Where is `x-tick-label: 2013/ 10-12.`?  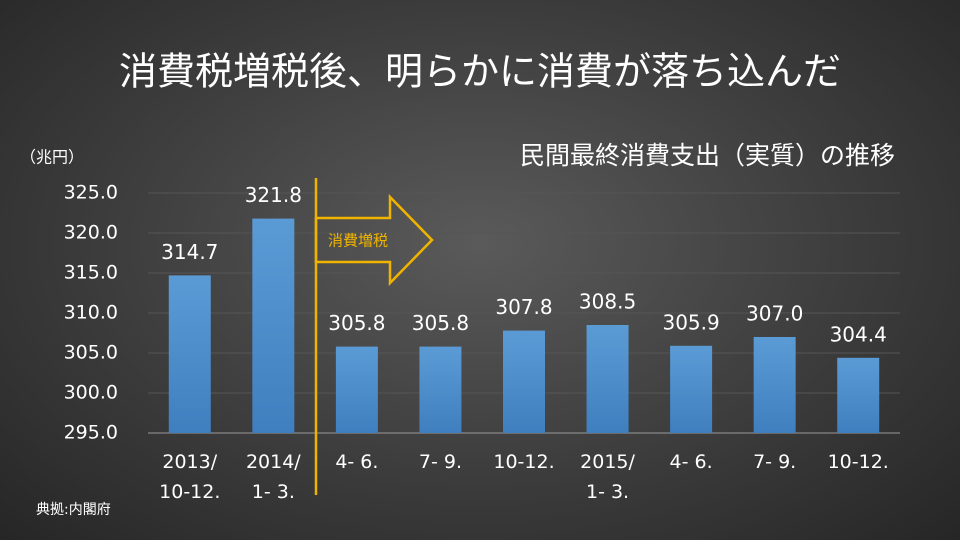
x-tick-label: 2013/ 10-12. is located at coordinates (190, 477).